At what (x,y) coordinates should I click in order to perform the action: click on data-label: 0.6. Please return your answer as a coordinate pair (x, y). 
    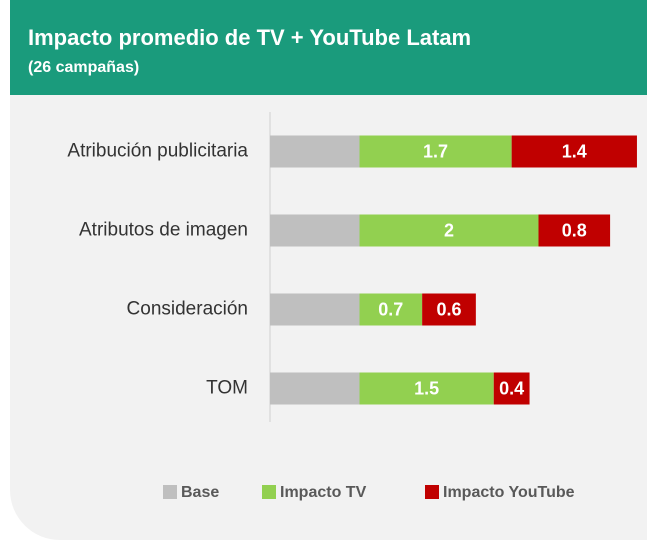
    Looking at the image, I should click on (448, 309).